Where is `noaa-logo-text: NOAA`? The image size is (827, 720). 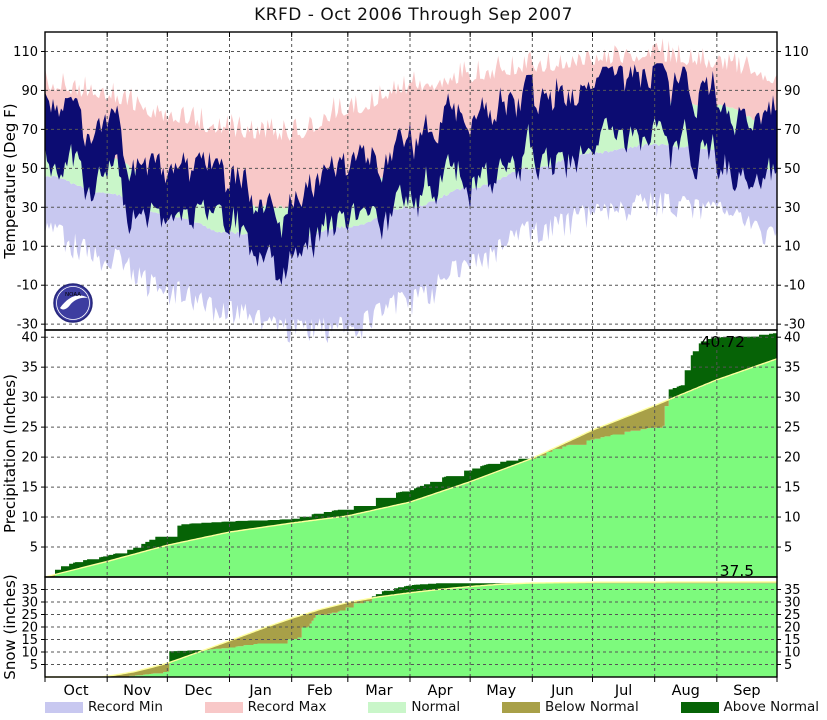
noaa-logo-text: NOAA is located at coordinates (73, 295).